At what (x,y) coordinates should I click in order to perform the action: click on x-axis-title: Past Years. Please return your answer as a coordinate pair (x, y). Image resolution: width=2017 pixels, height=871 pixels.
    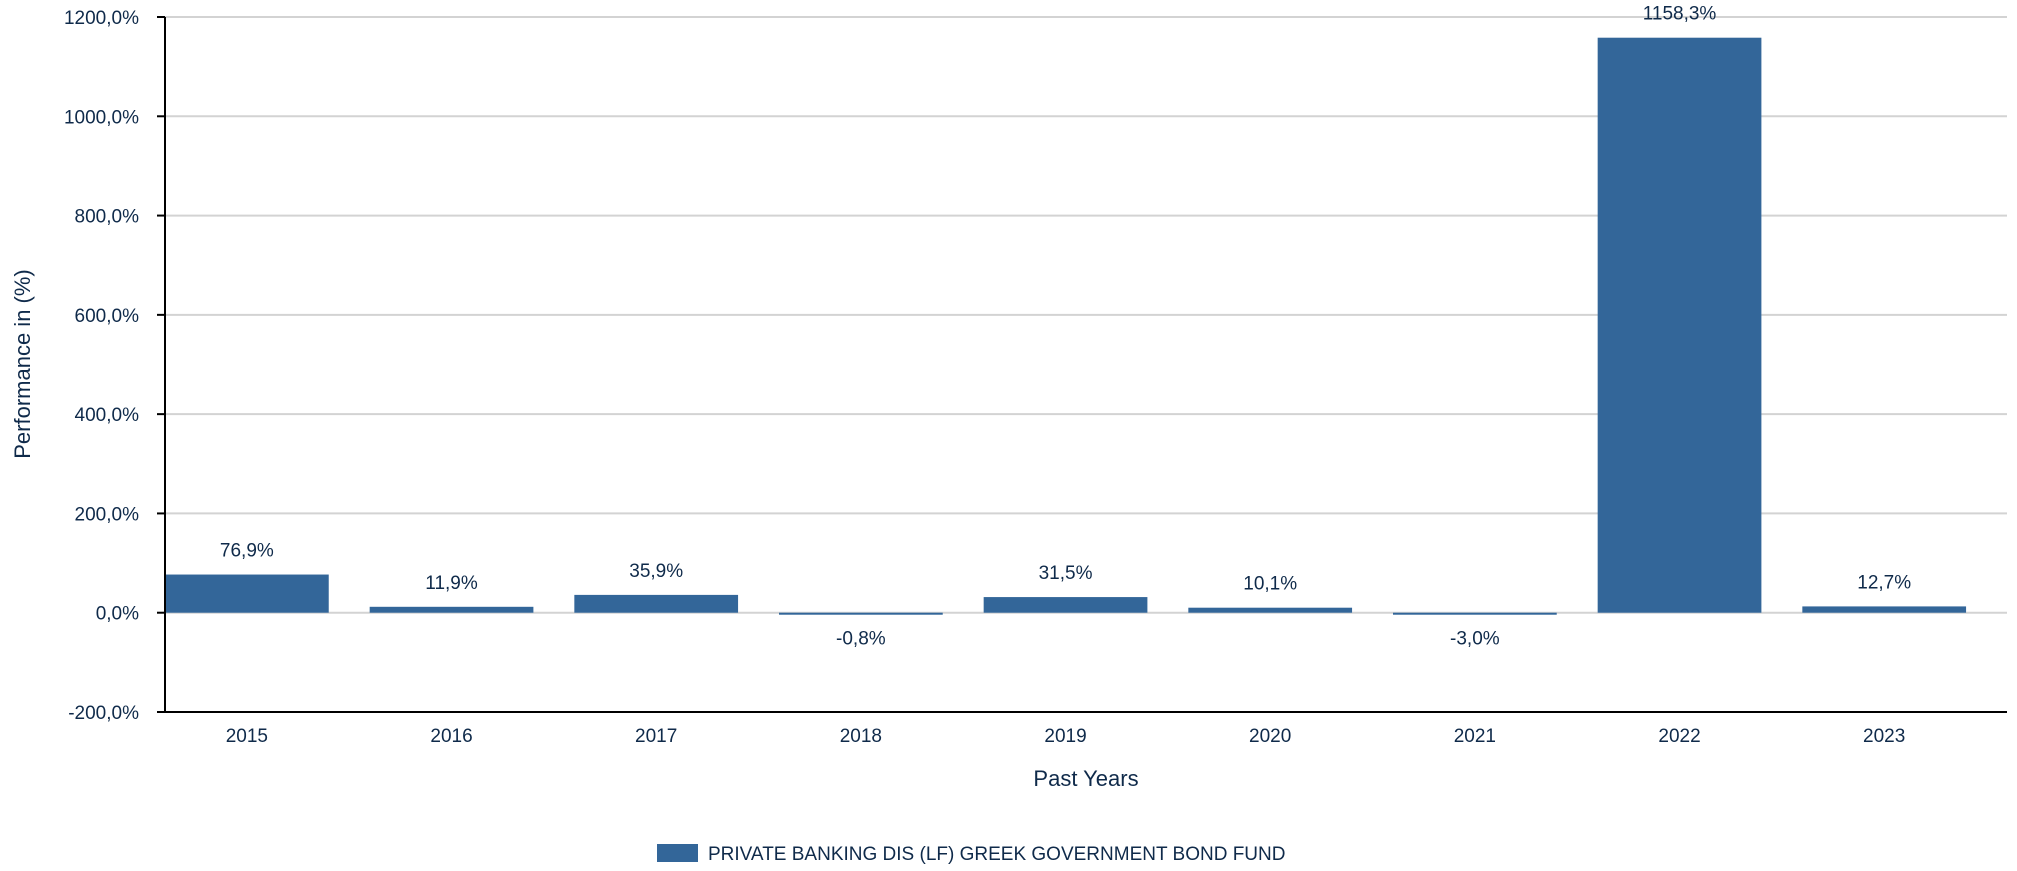
    Looking at the image, I should click on (1085, 778).